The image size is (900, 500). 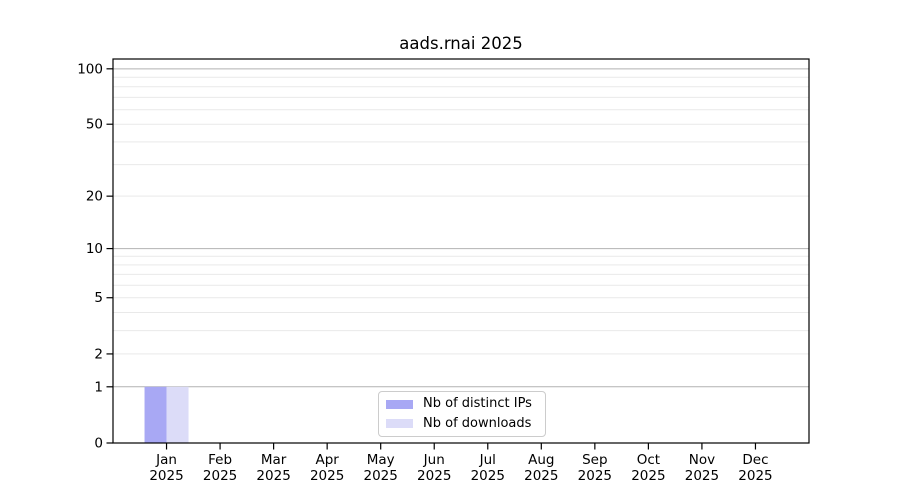 I want to click on legend-swatch-distinct-ips, so click(x=399, y=404).